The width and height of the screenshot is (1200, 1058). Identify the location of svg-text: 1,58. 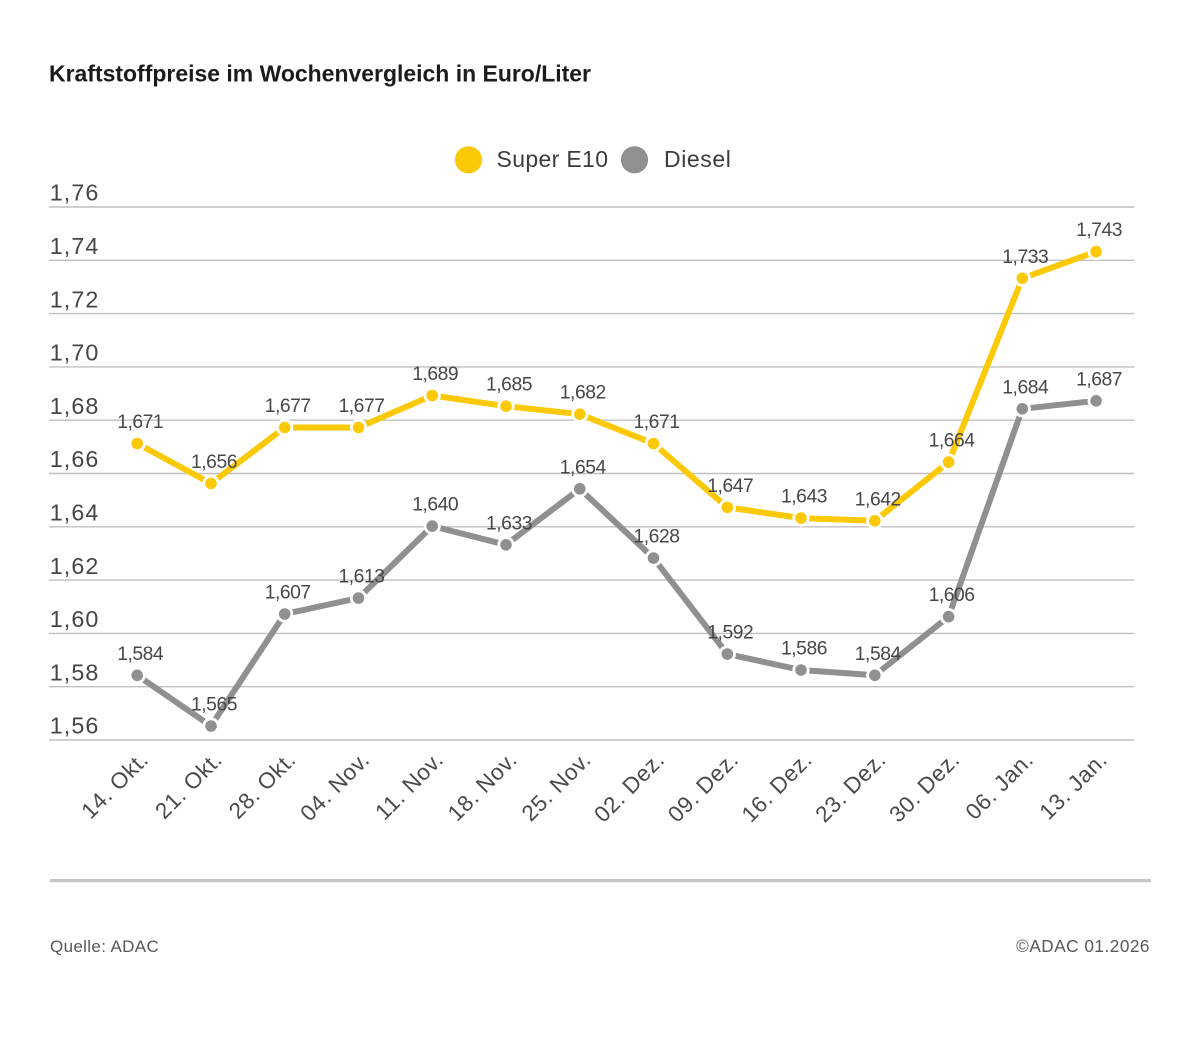
(75, 672).